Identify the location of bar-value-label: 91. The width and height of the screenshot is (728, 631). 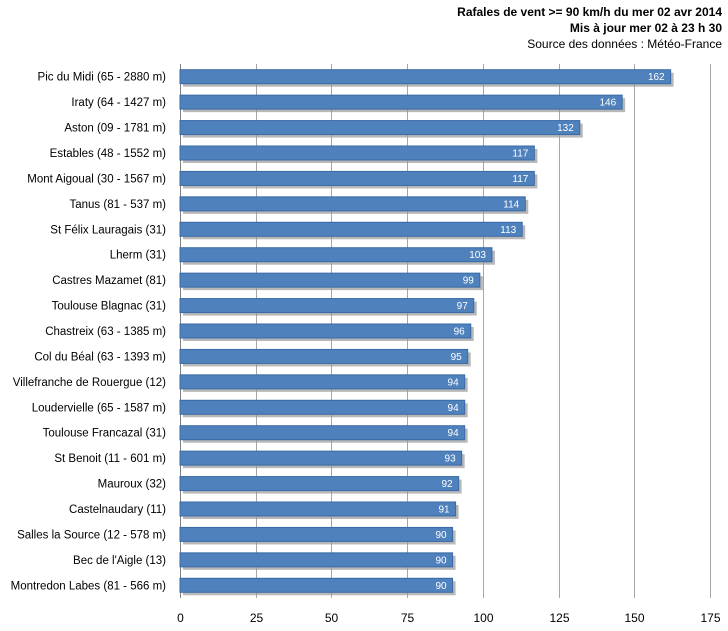
(444, 510).